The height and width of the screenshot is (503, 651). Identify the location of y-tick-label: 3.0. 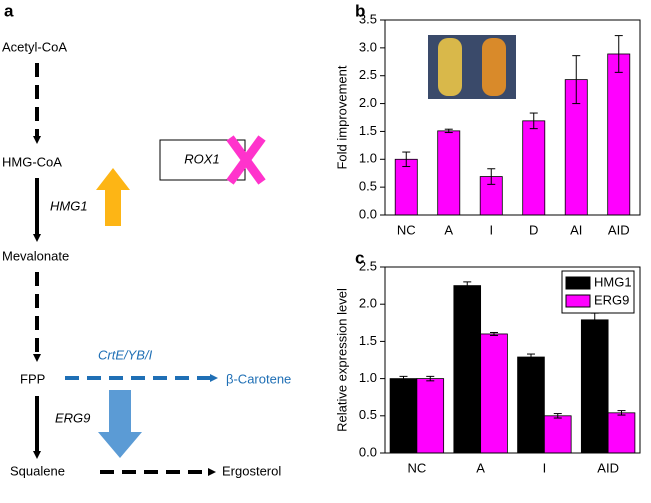
(368, 46).